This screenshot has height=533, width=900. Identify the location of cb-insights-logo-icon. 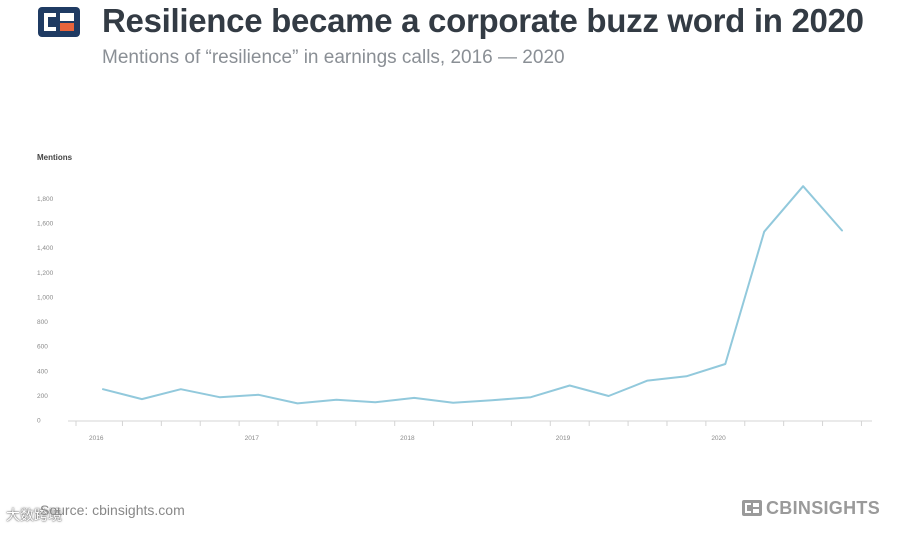
(59, 22).